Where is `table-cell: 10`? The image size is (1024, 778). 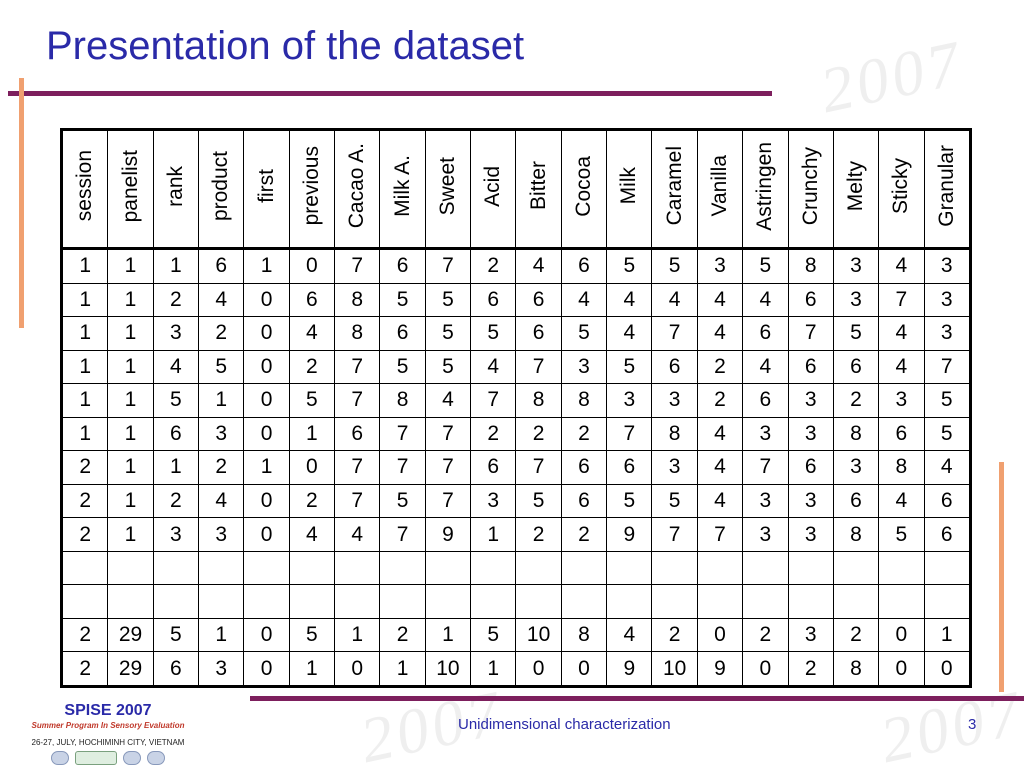
table-cell: 10 is located at coordinates (538, 635).